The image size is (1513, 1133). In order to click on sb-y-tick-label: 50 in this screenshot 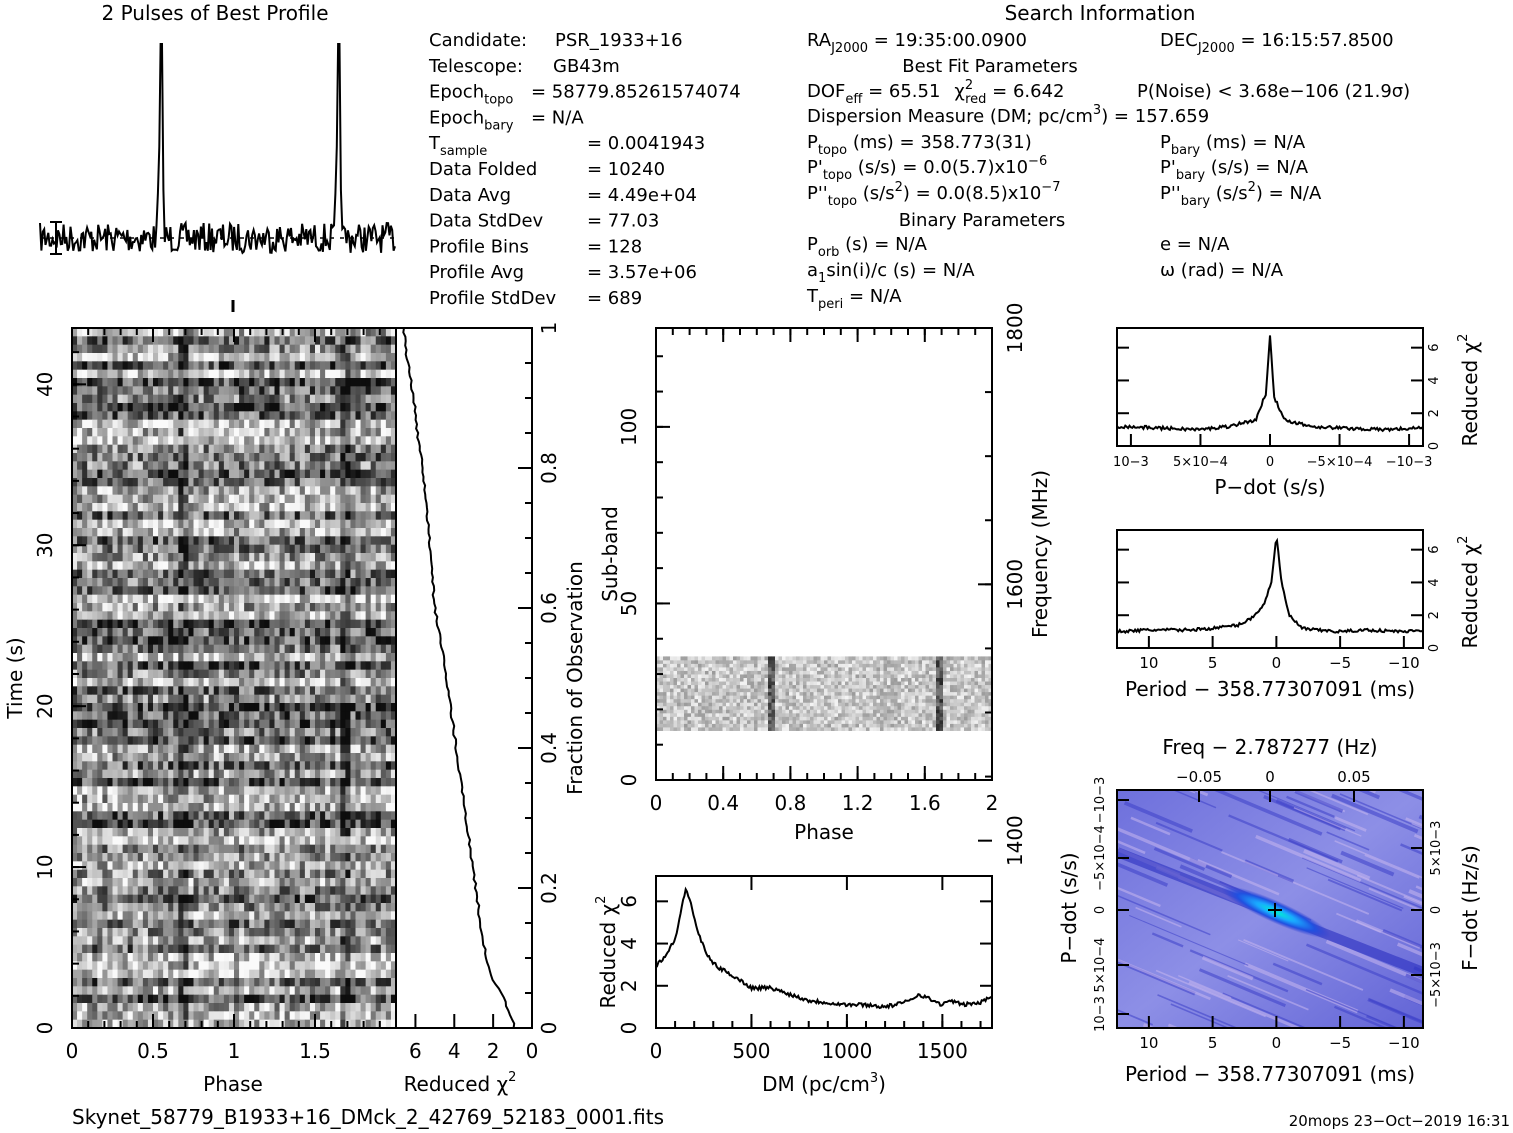, I will do `click(629, 603)`.